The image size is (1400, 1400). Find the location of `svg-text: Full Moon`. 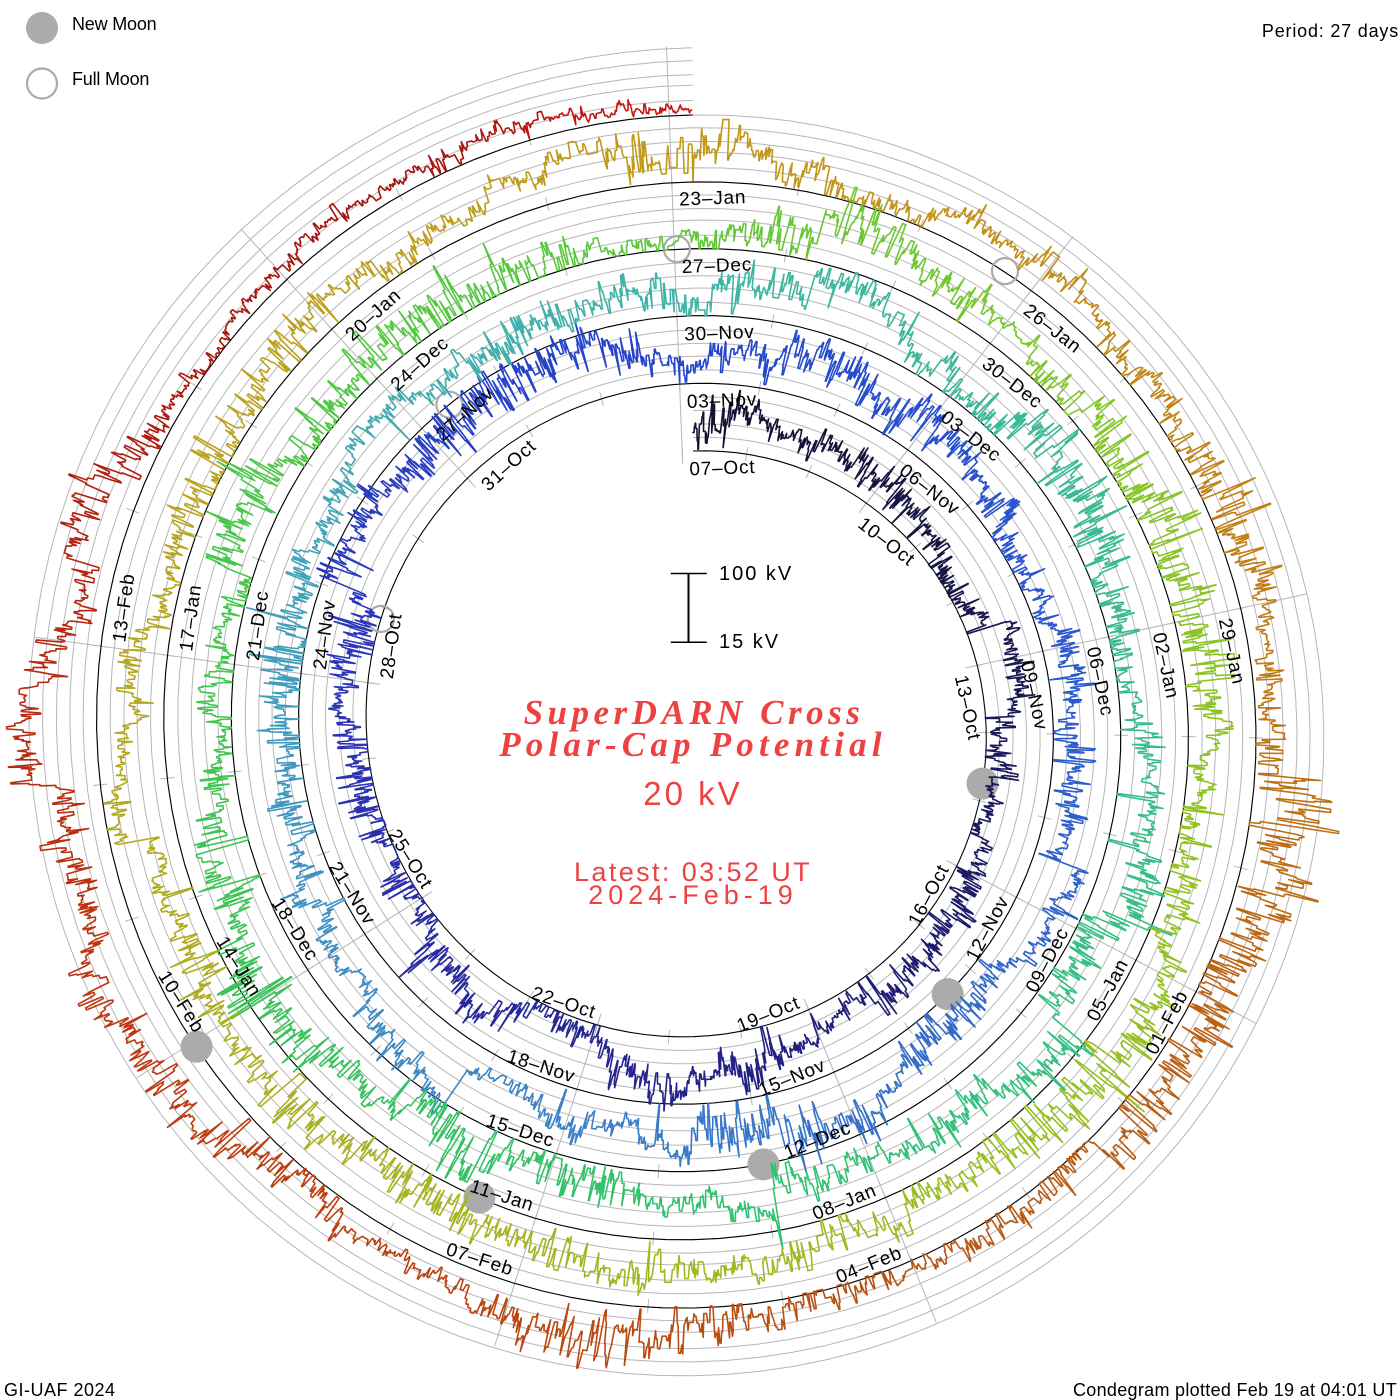

svg-text: Full Moon is located at coordinates (110, 79).